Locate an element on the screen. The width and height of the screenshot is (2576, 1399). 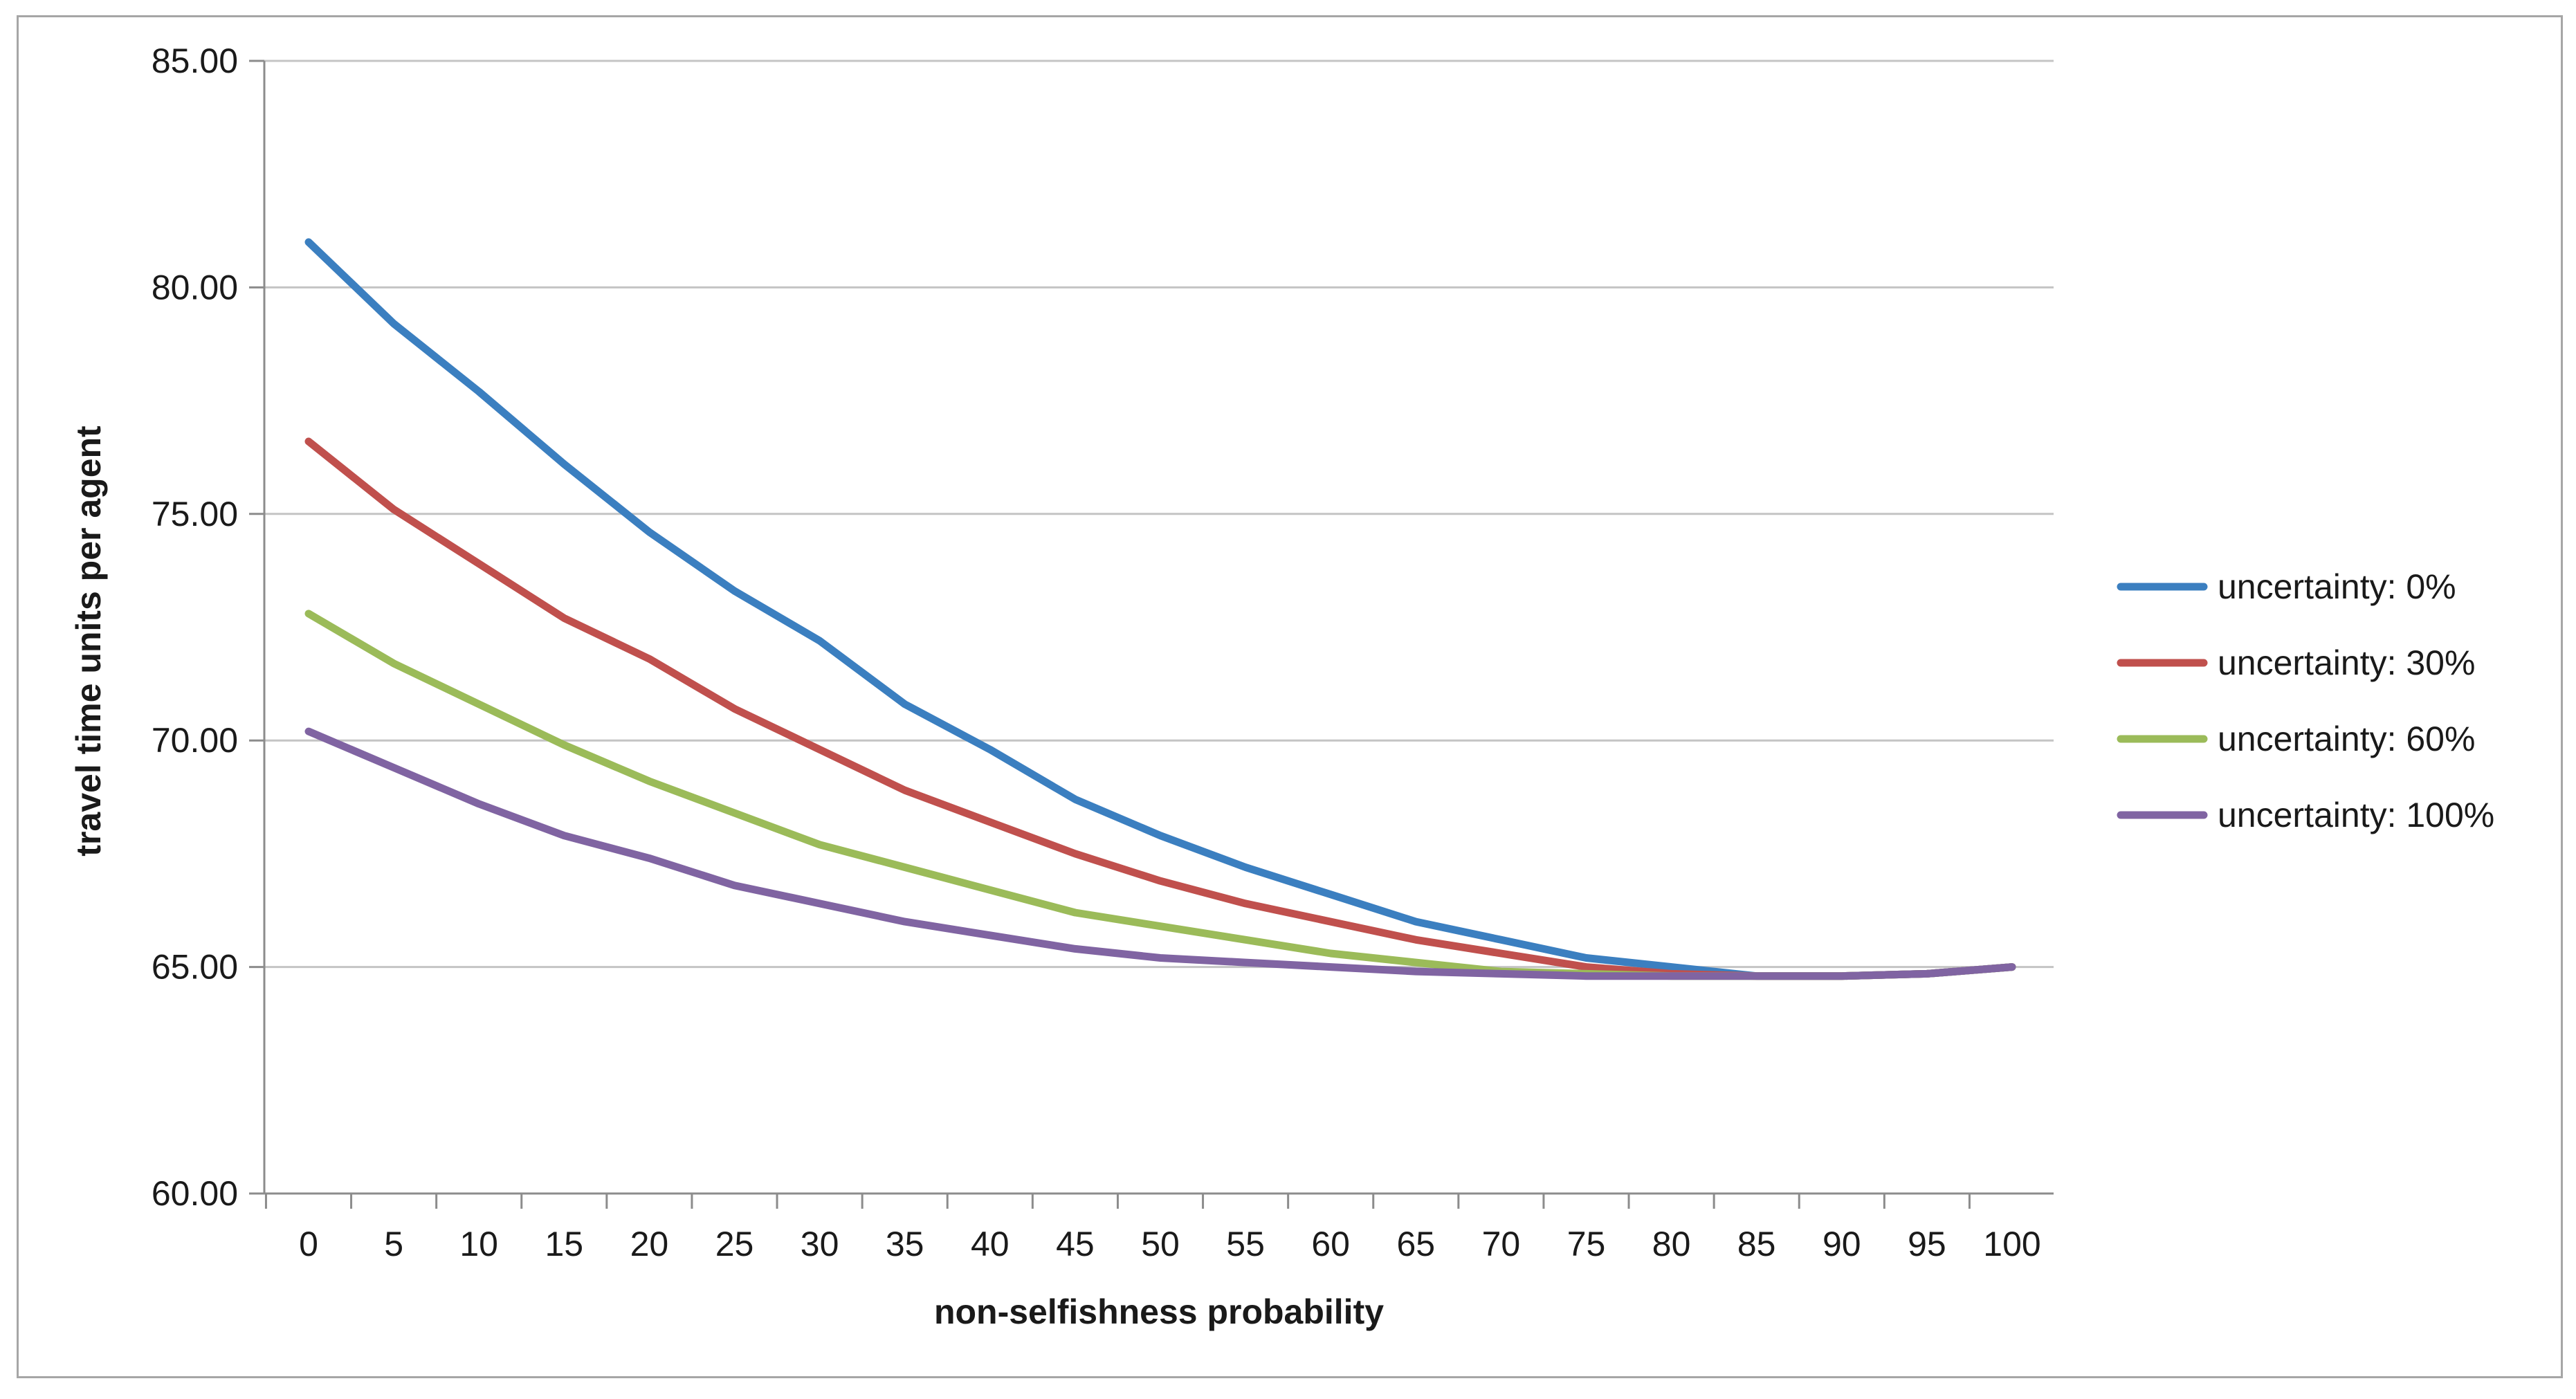
x-tick-label: 90 is located at coordinates (1842, 1244).